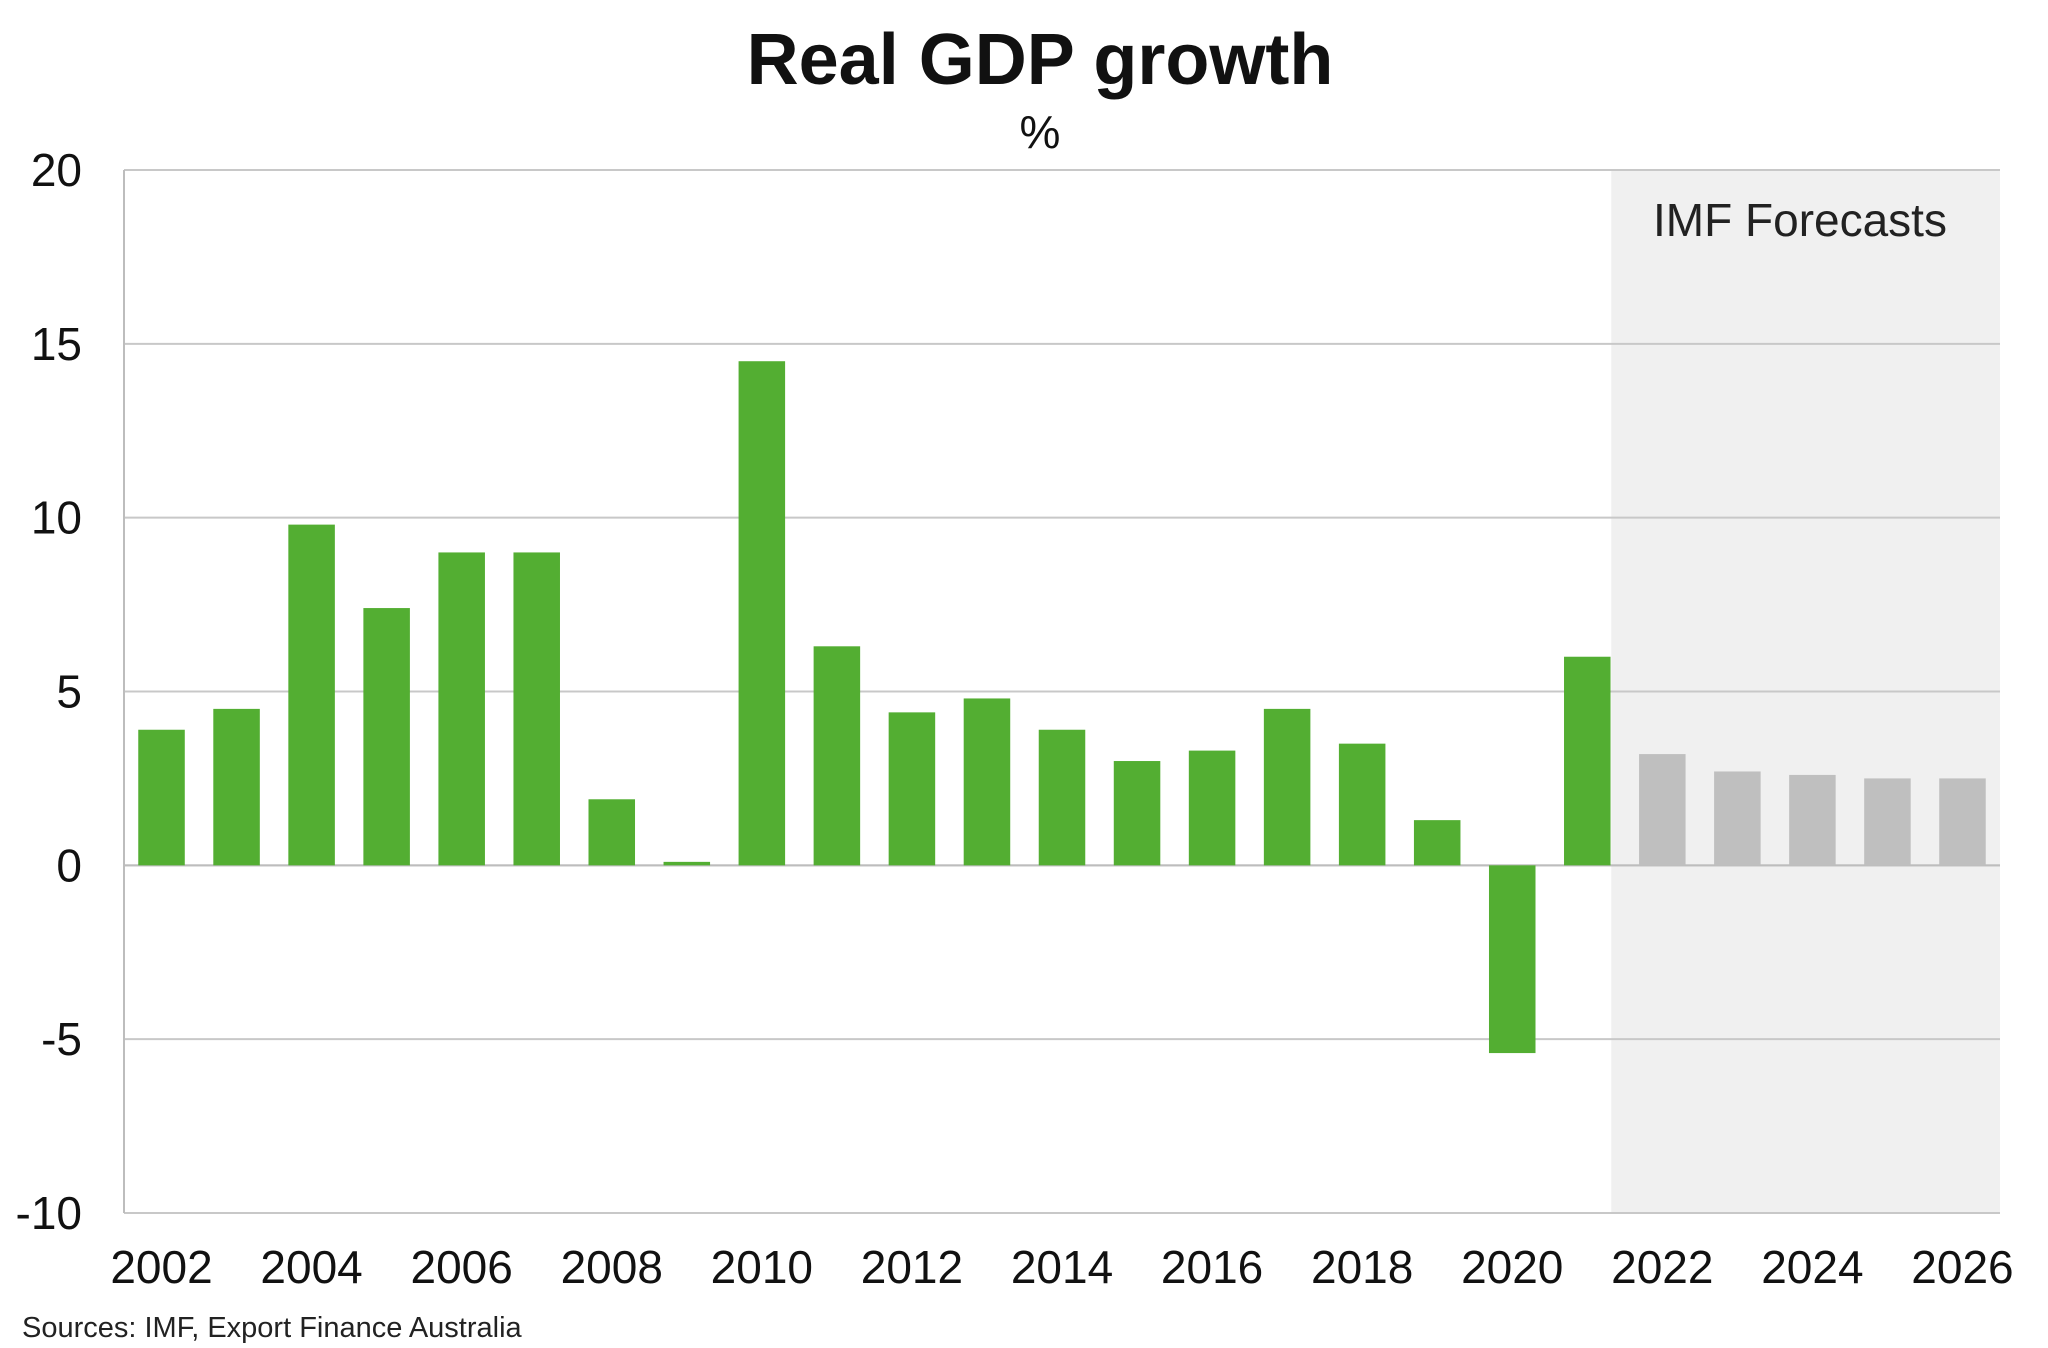 The image size is (2048, 1348). What do you see at coordinates (69, 692) in the screenshot?
I see `y-tick-label: 5` at bounding box center [69, 692].